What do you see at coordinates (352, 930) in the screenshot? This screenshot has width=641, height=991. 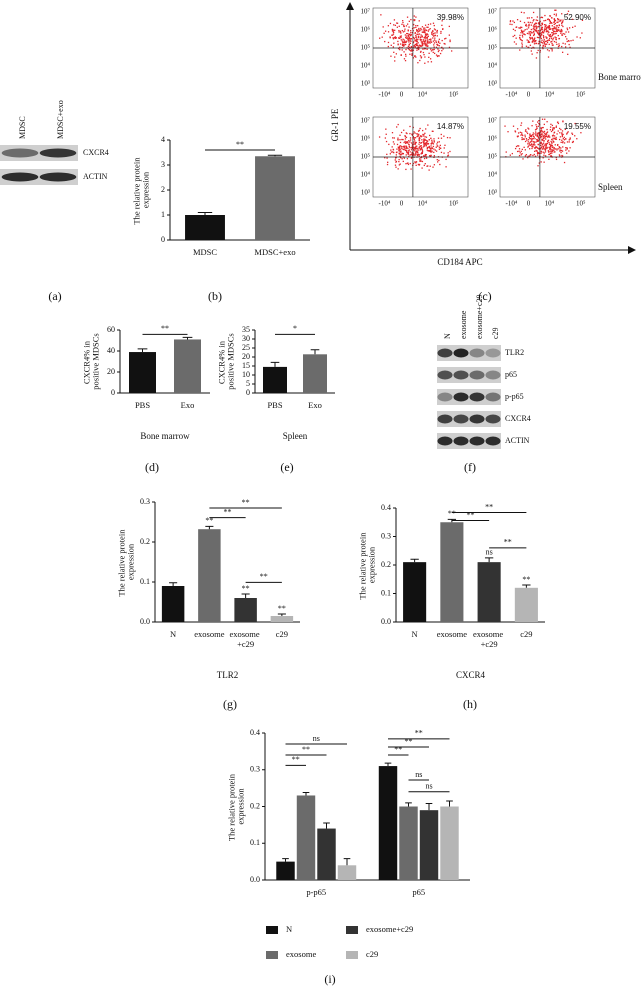 I see `legend-swatch` at bounding box center [352, 930].